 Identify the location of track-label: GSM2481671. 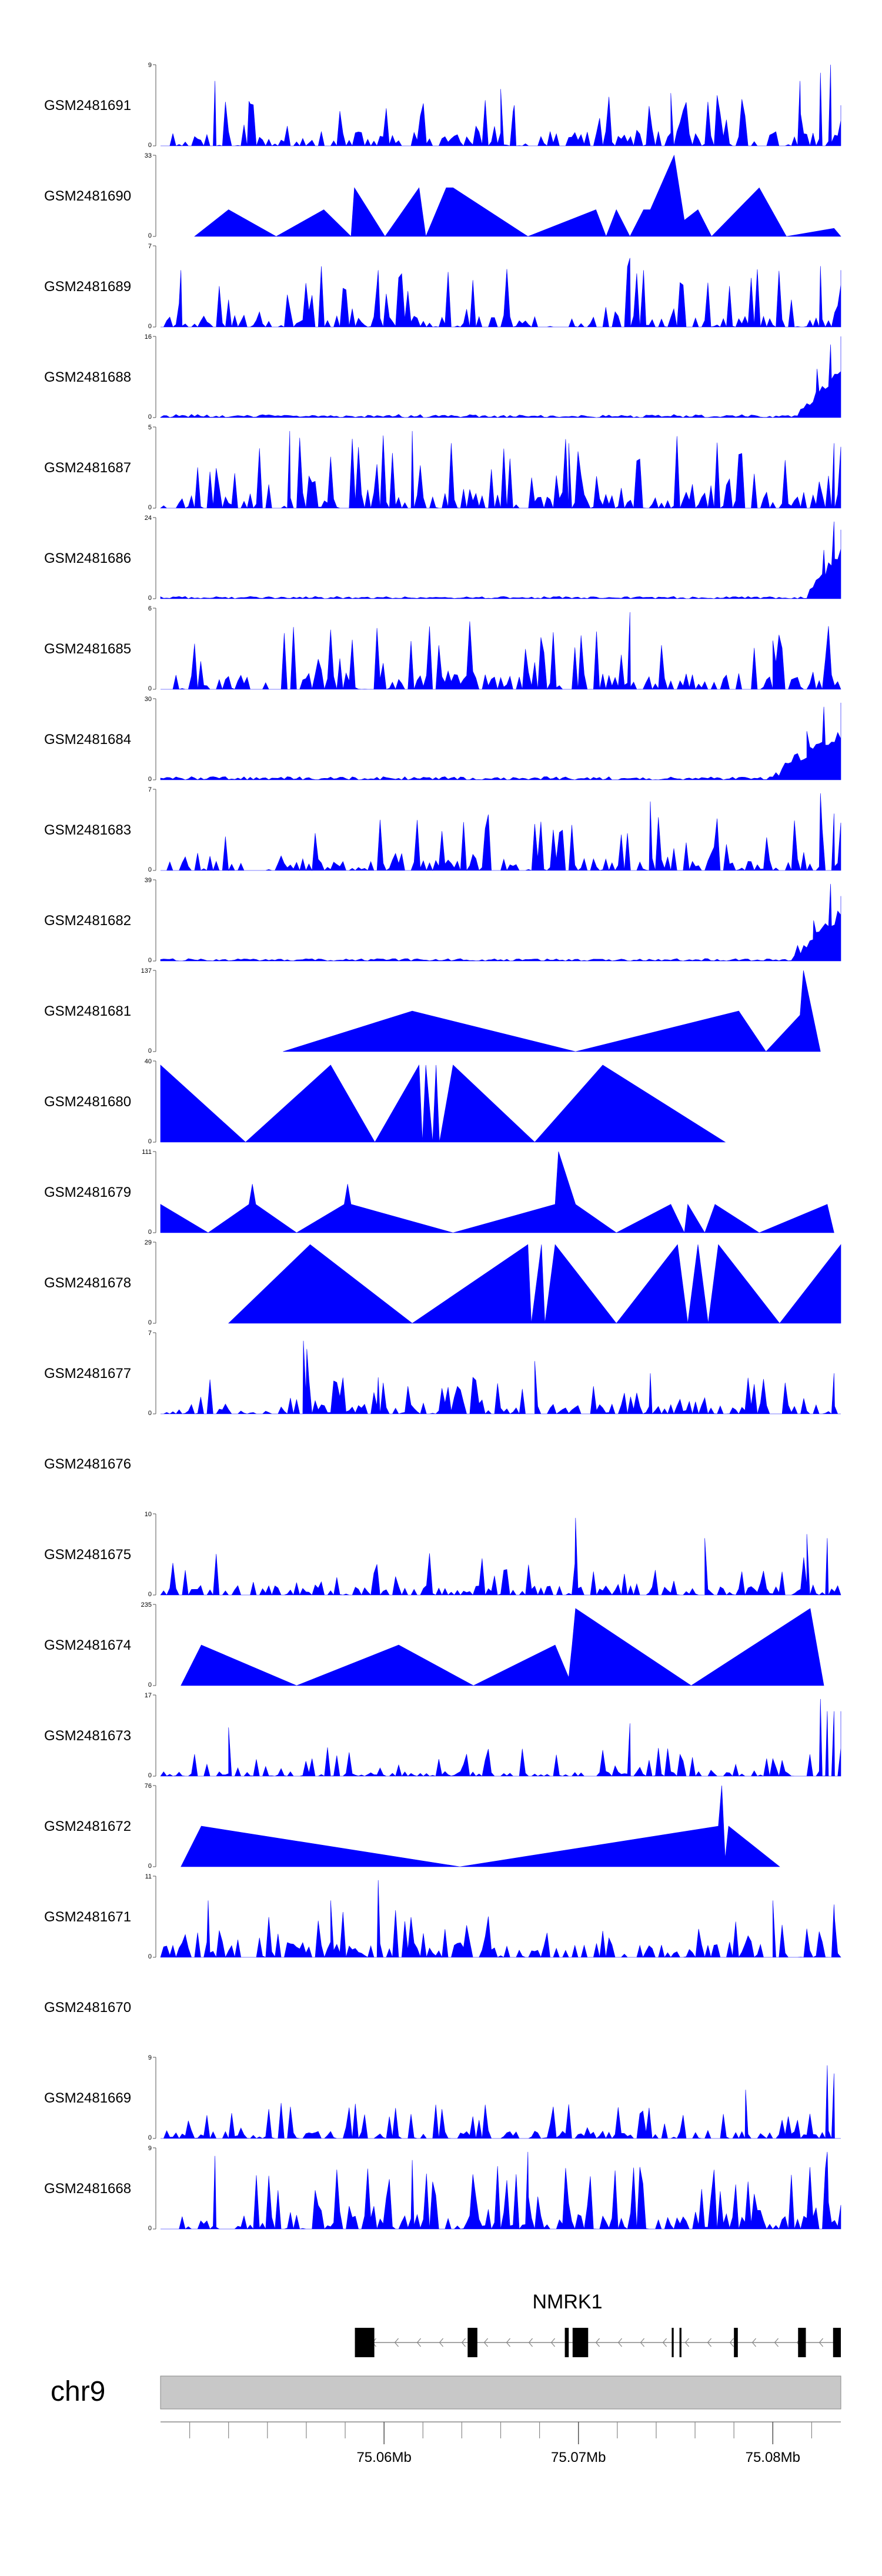
(87, 1917).